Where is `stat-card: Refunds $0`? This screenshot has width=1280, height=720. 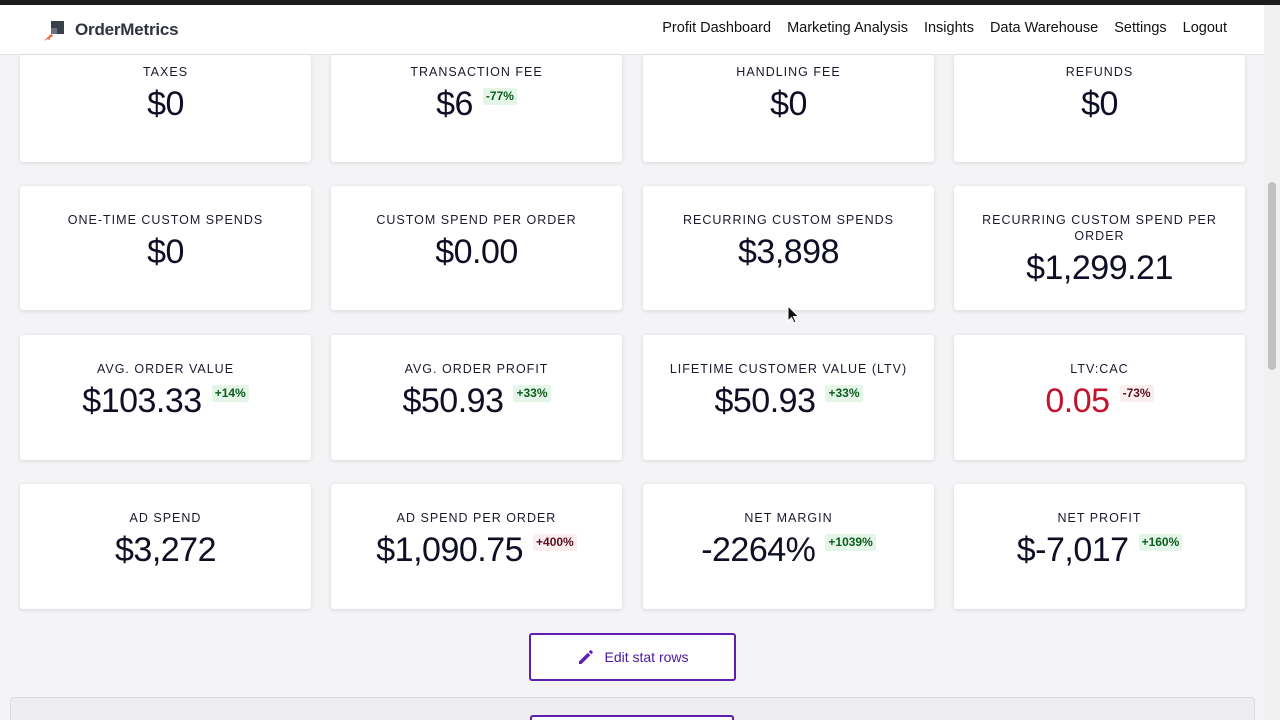
stat-card: Refunds $0 is located at coordinates (1099, 108).